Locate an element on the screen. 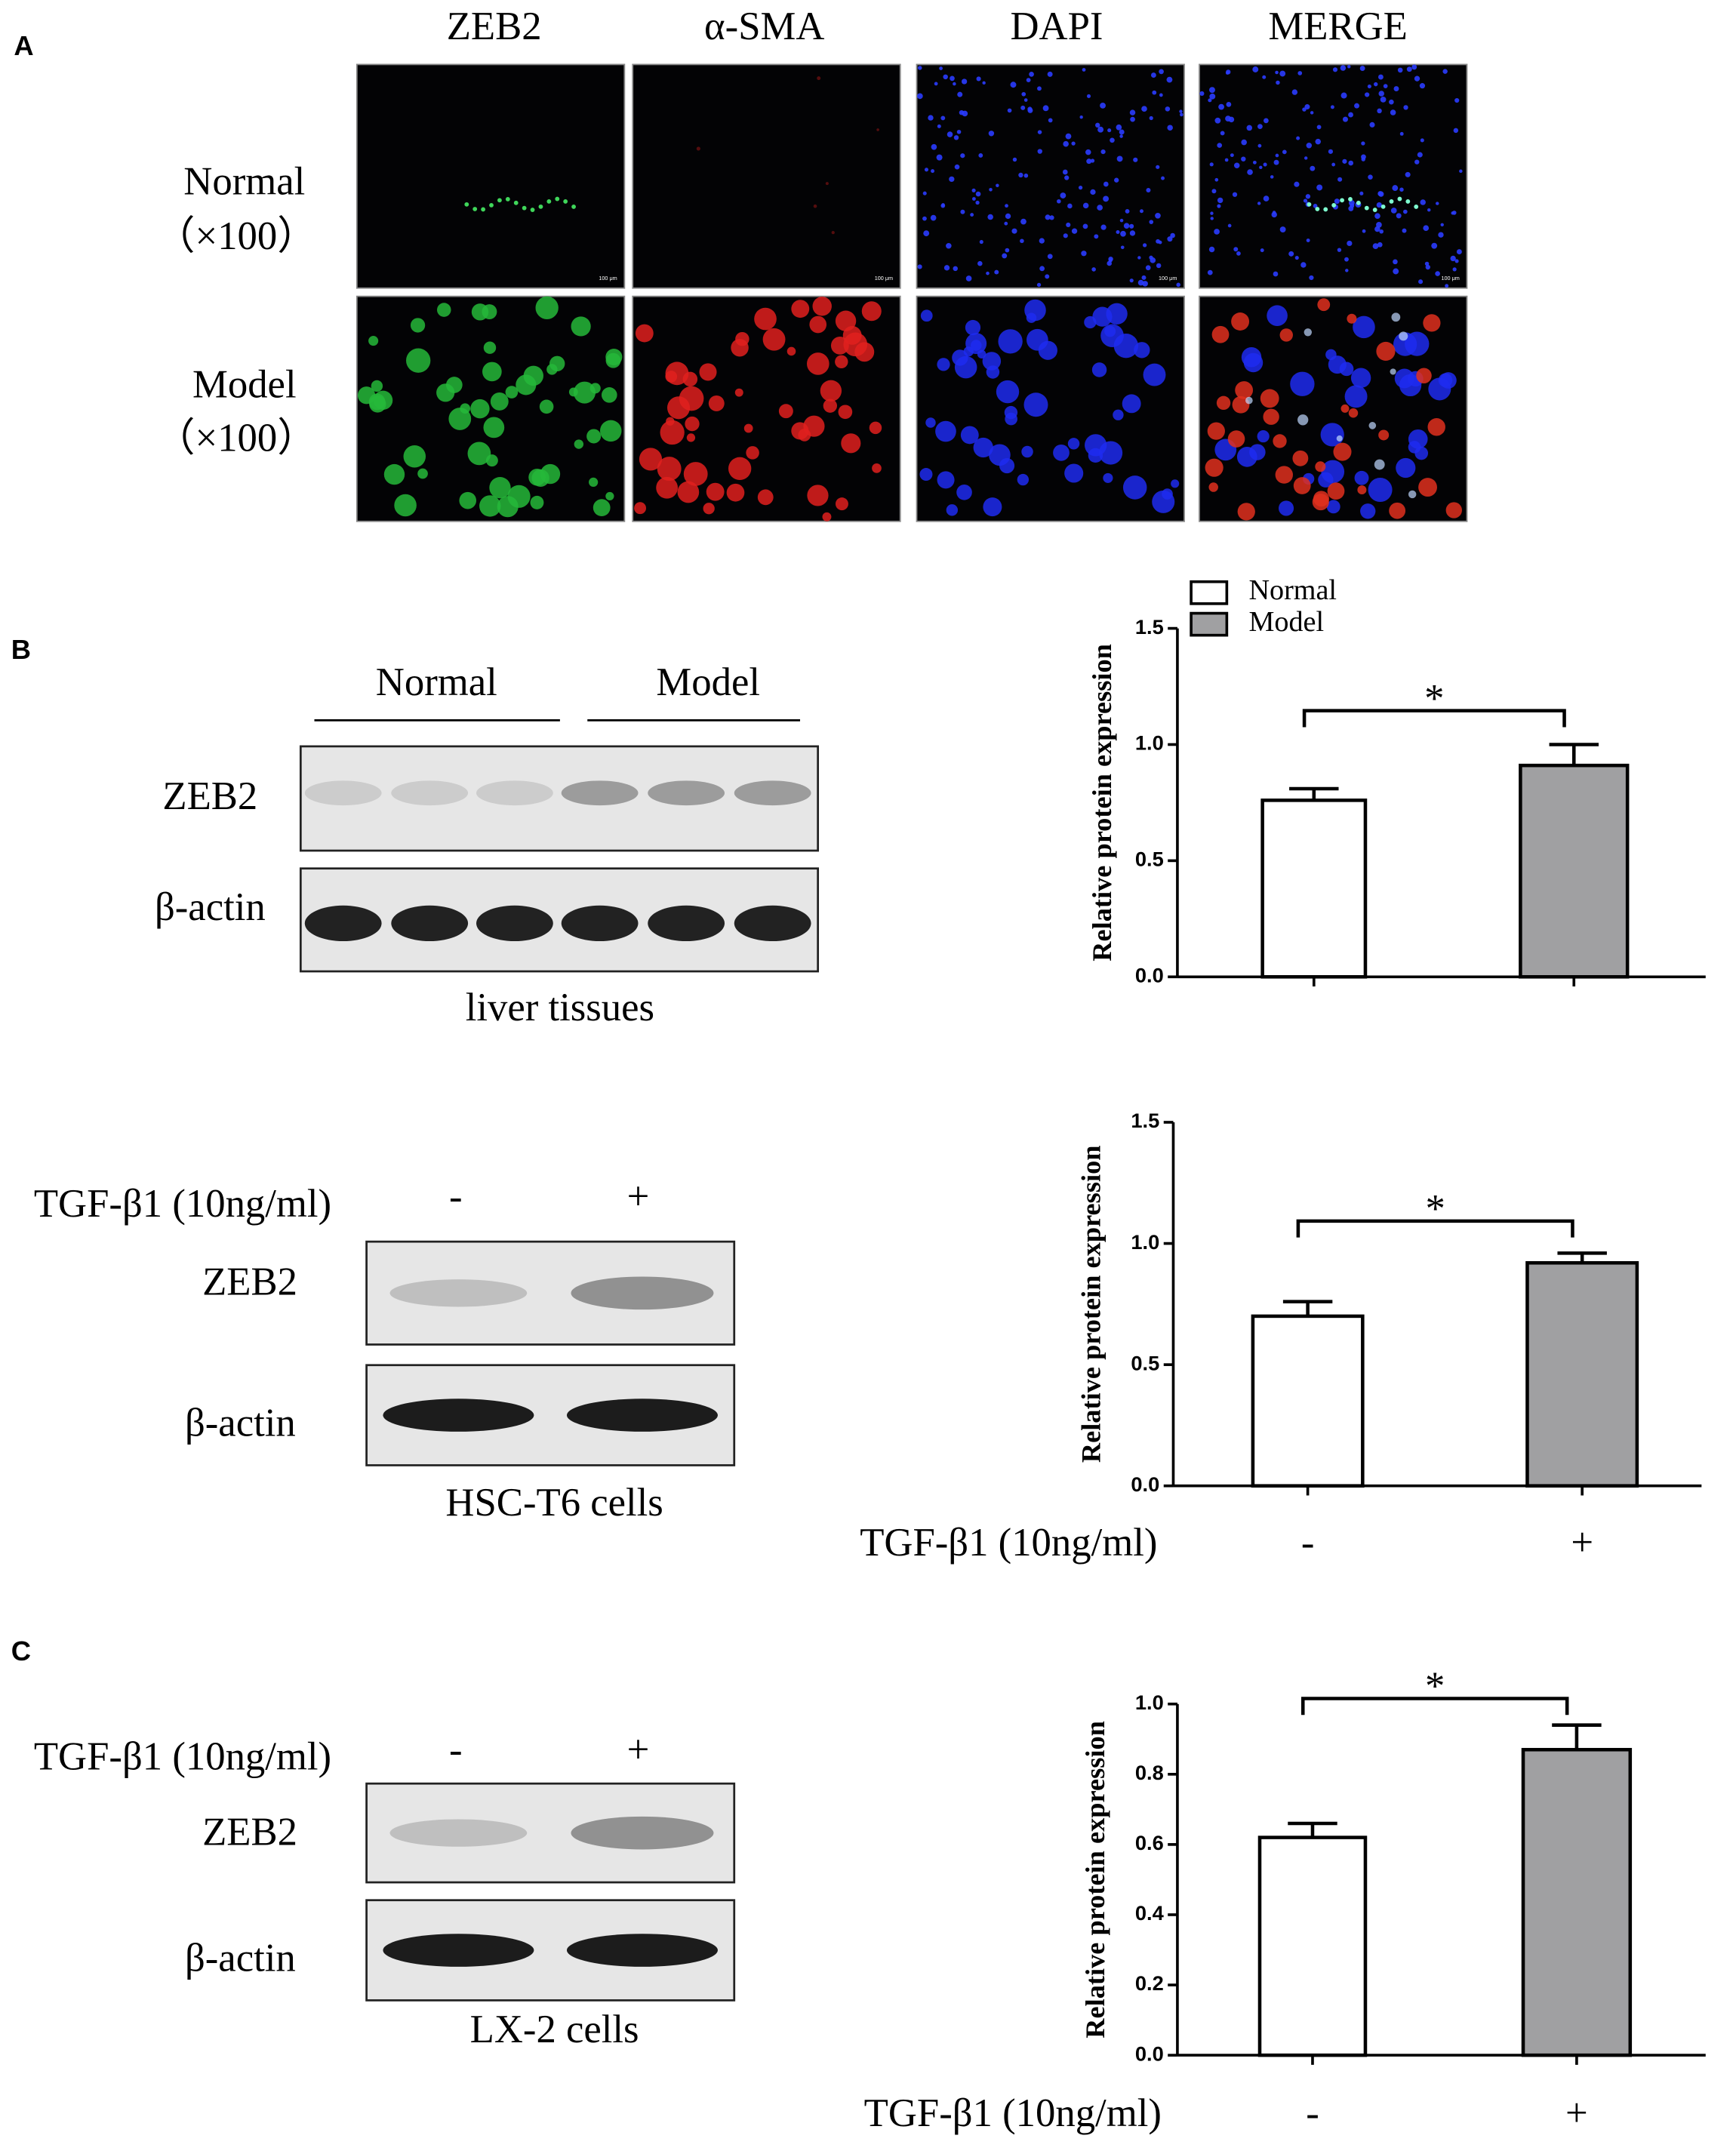 This screenshot has height=2154, width=1736. significance-bracket is located at coordinates (1435, 1228).